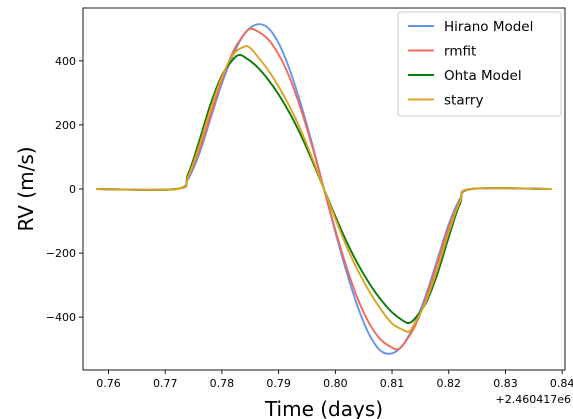  What do you see at coordinates (108, 383) in the screenshot?
I see `x-tick-label: 0.76` at bounding box center [108, 383].